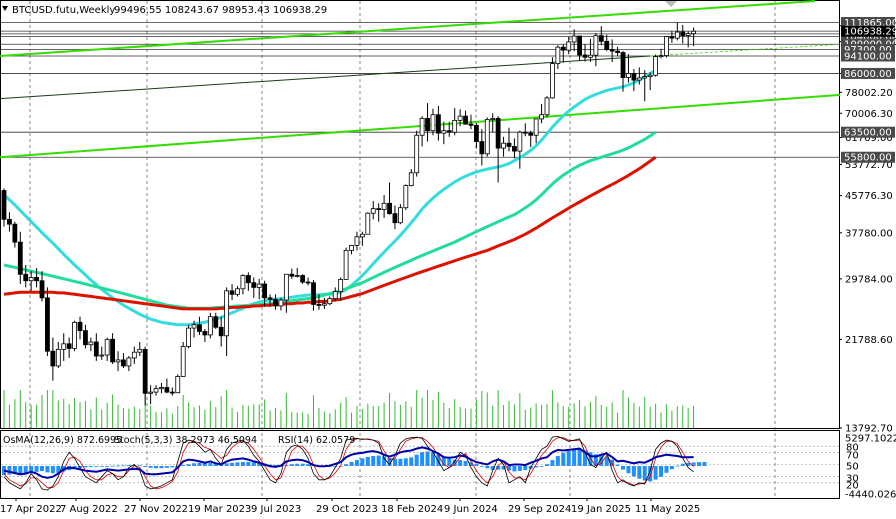  I want to click on indicator-axis-label: -4440.0263, so click(870, 495).